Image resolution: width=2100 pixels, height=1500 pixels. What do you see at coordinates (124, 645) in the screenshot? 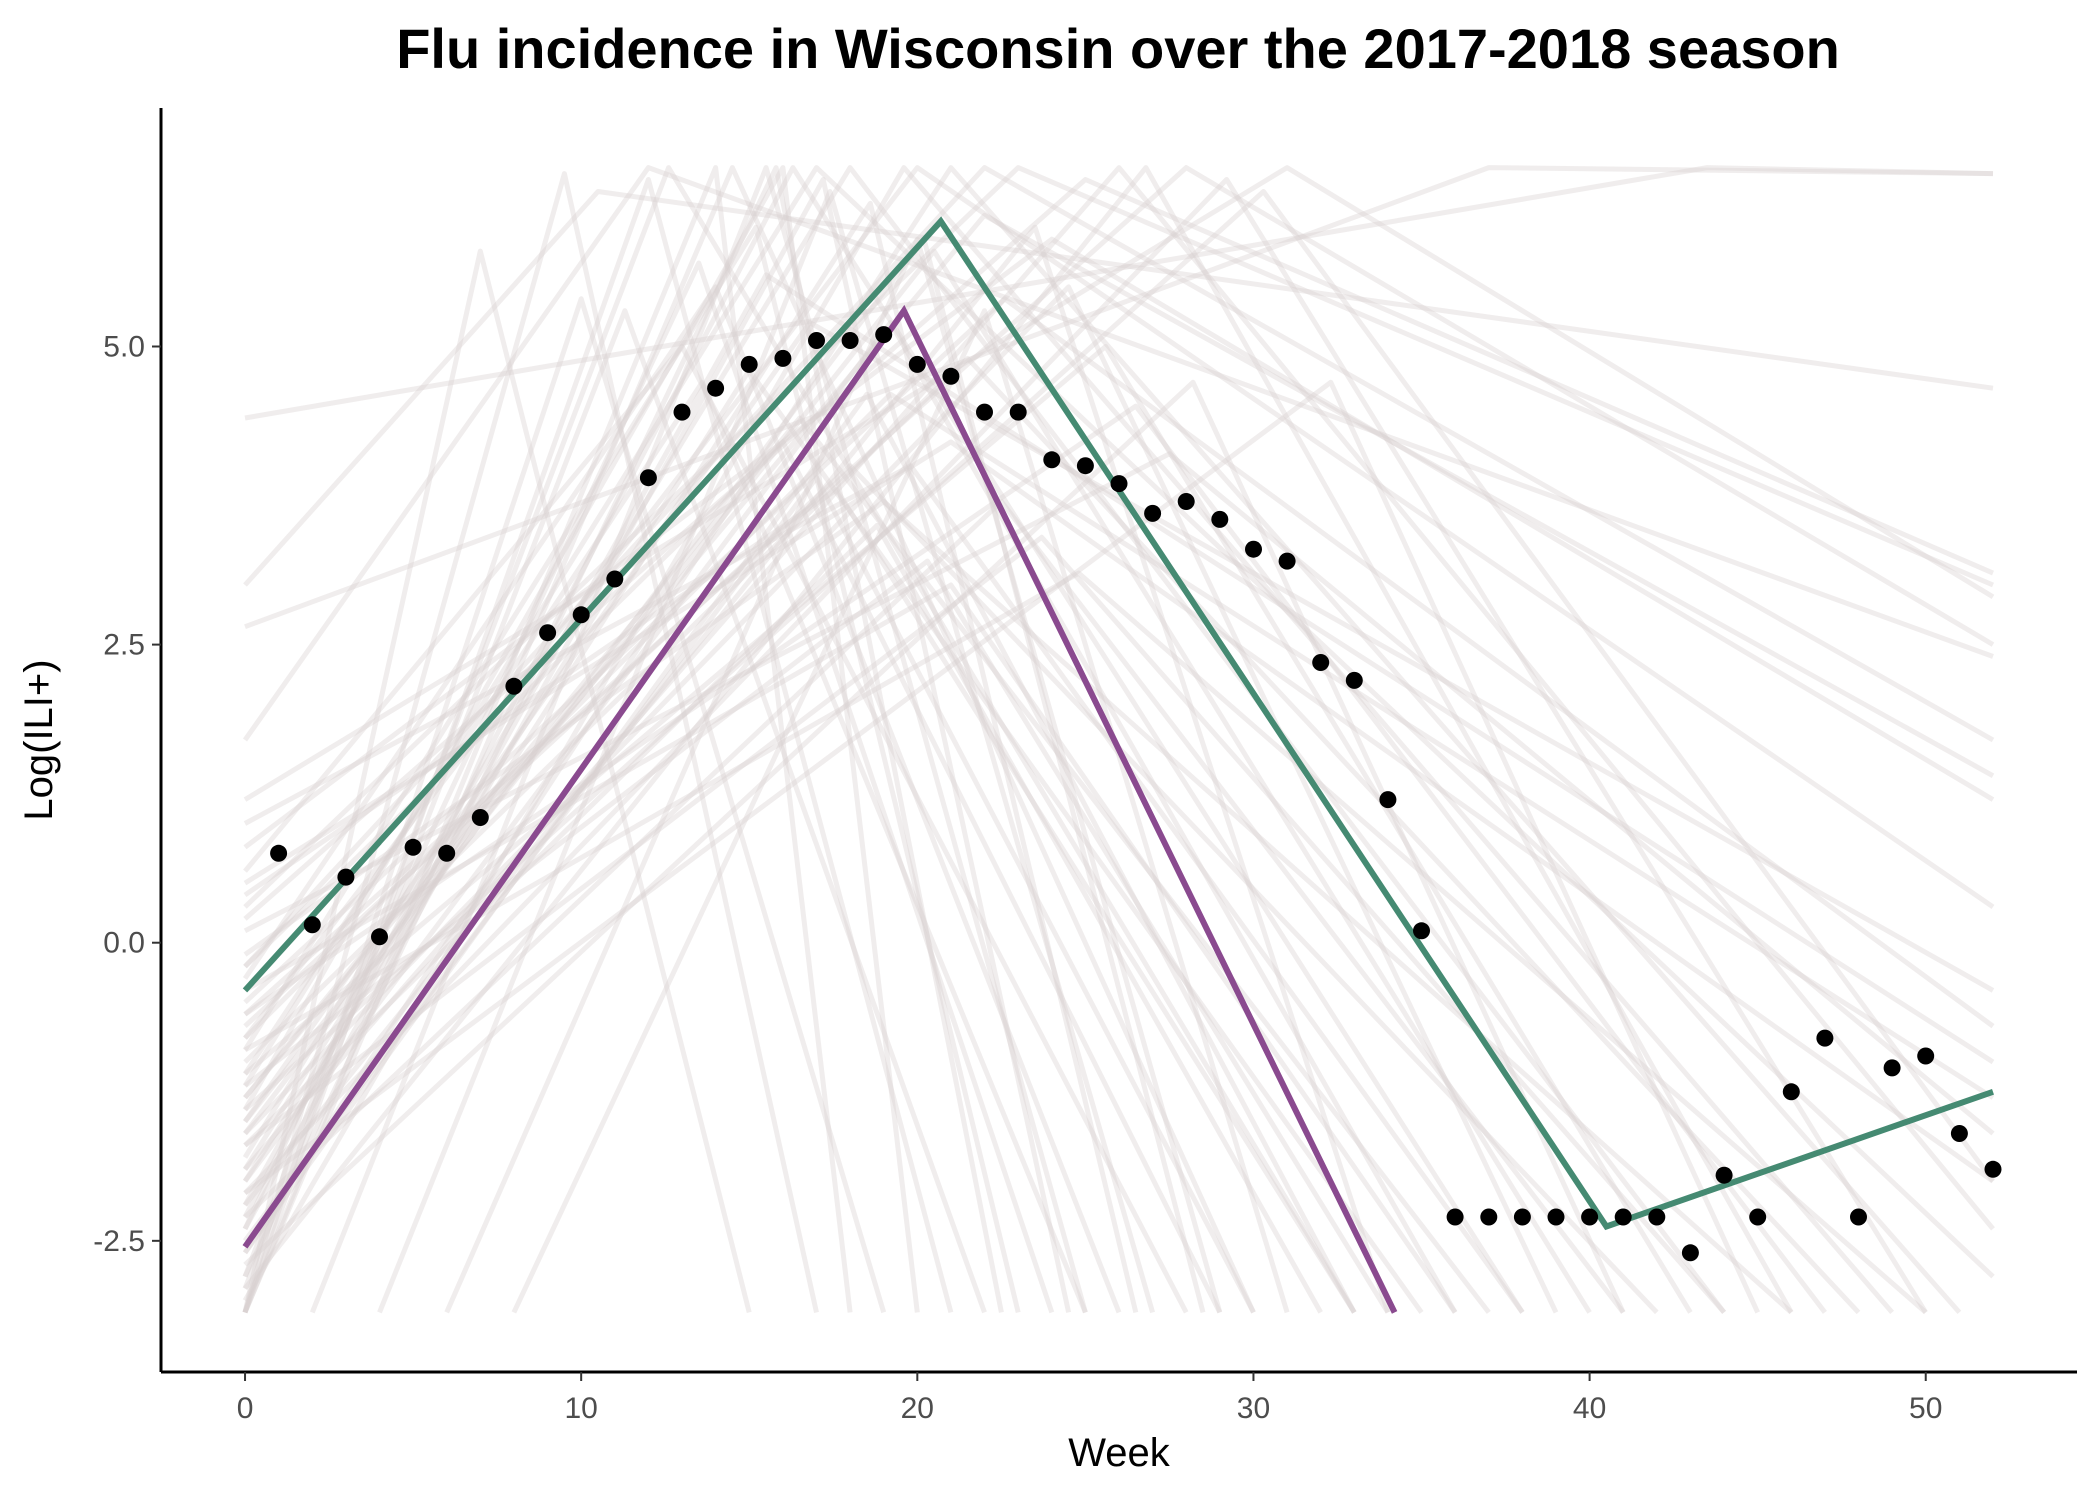
I see `y-tick-label: 2.5` at bounding box center [124, 645].